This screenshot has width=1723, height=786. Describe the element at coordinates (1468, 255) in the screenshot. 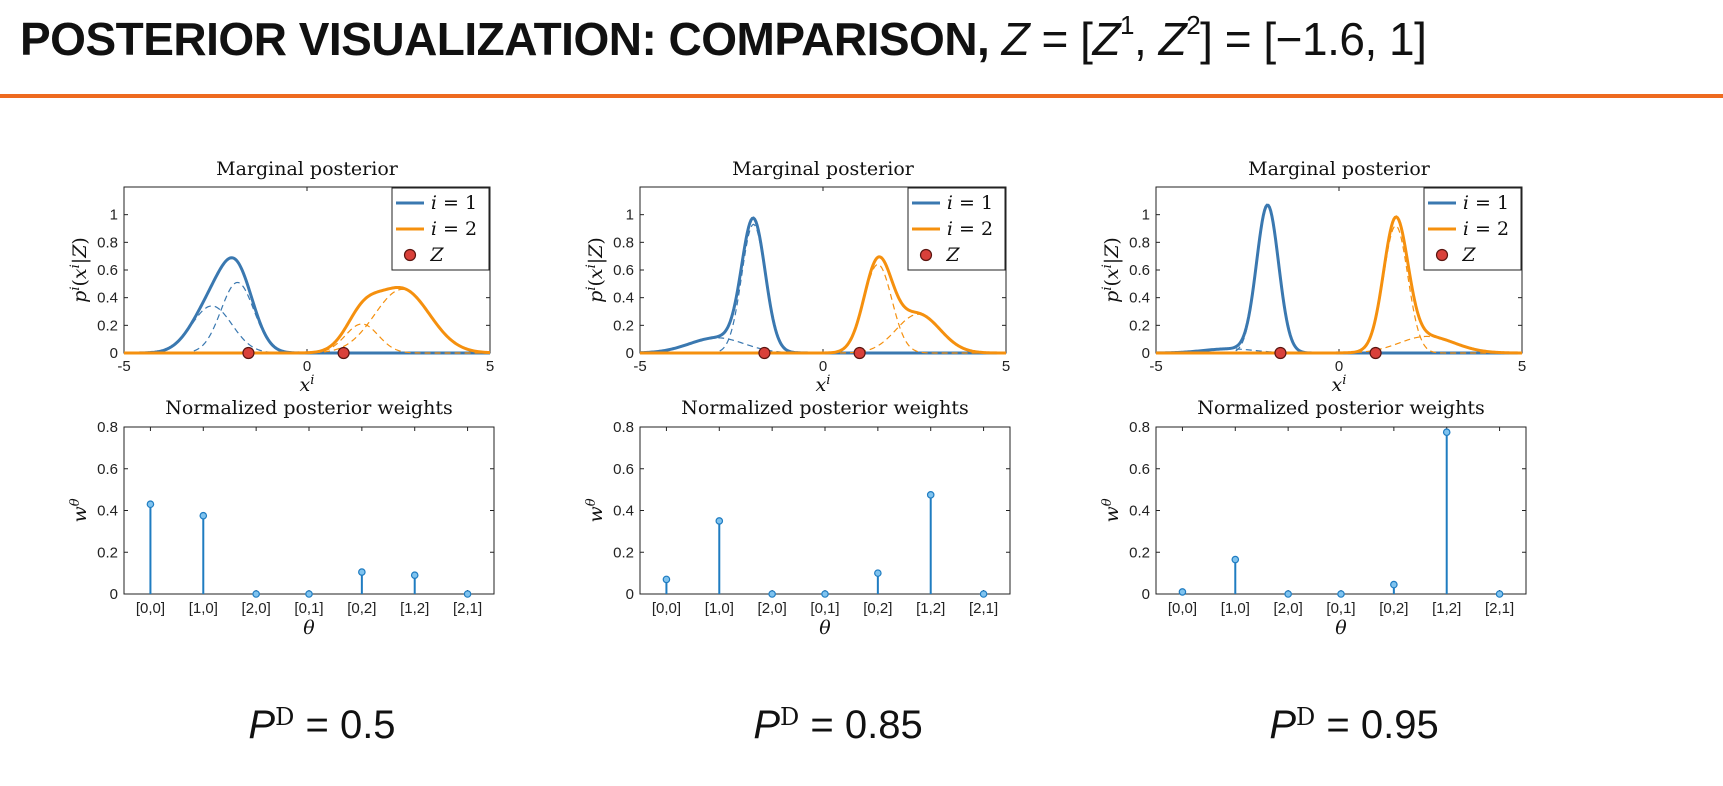

I see `legend-label-z: Z` at that location.